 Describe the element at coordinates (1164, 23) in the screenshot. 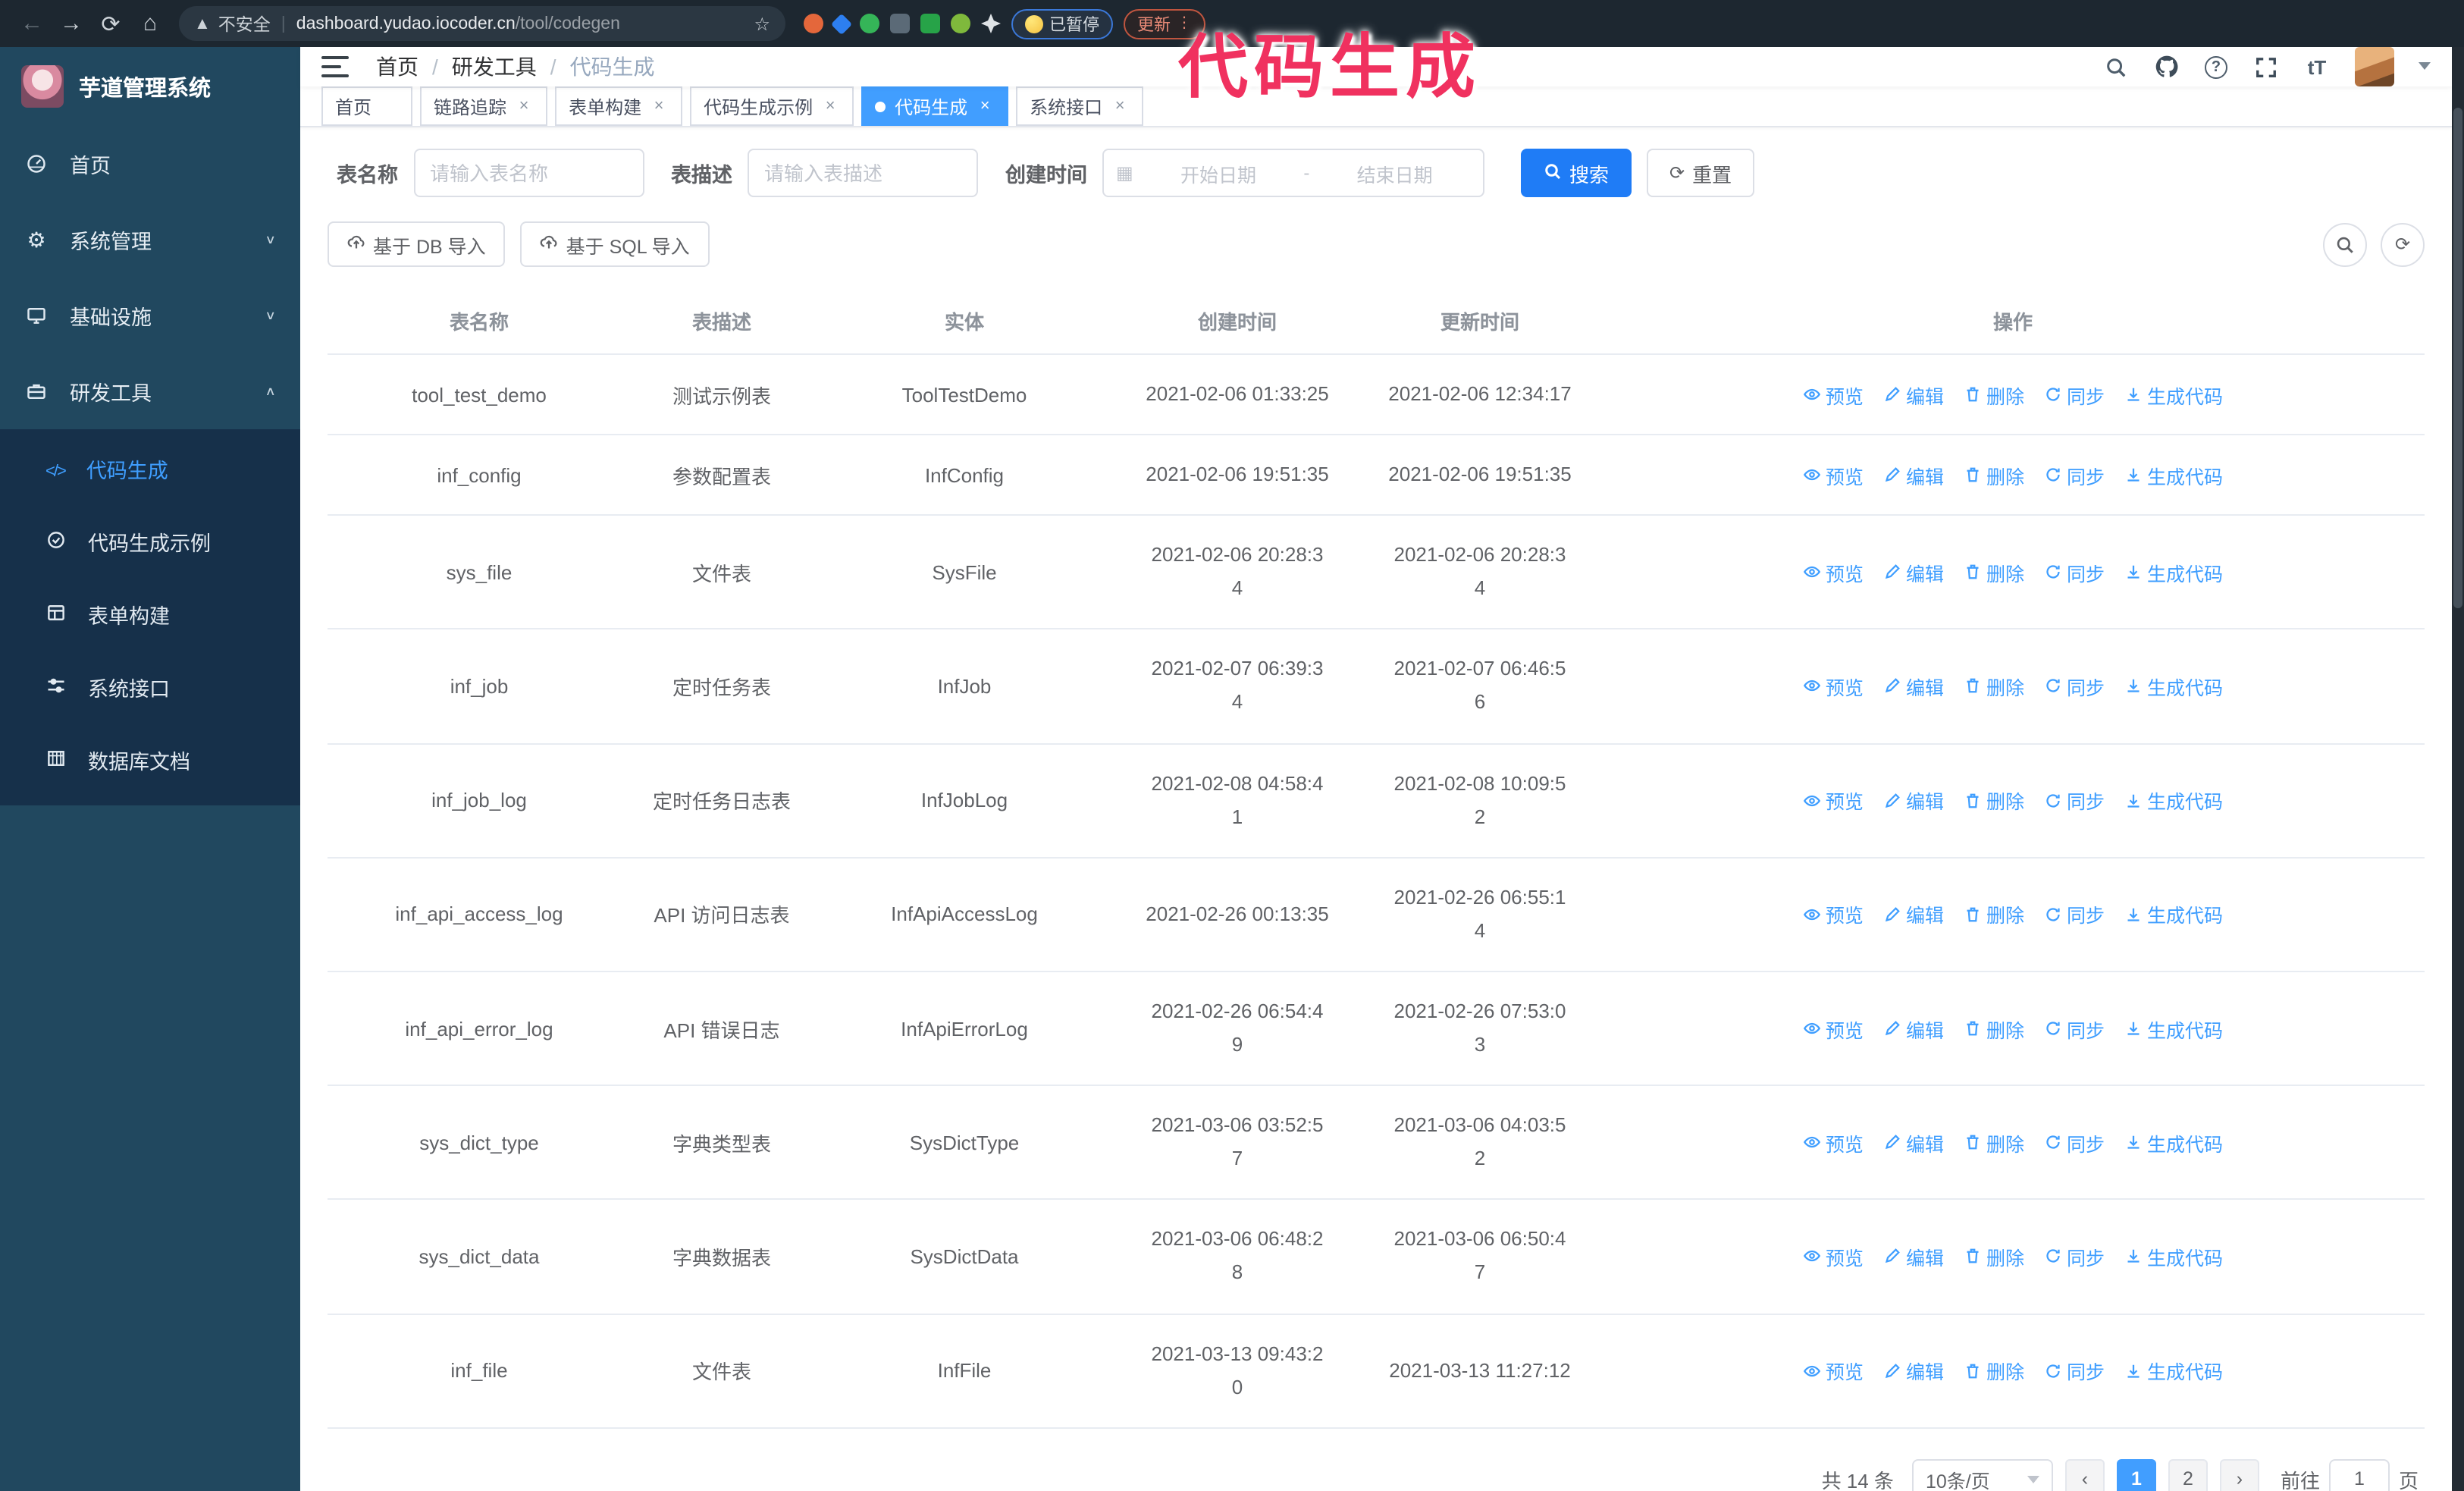

I see `update-button: 更新 ⋮` at that location.